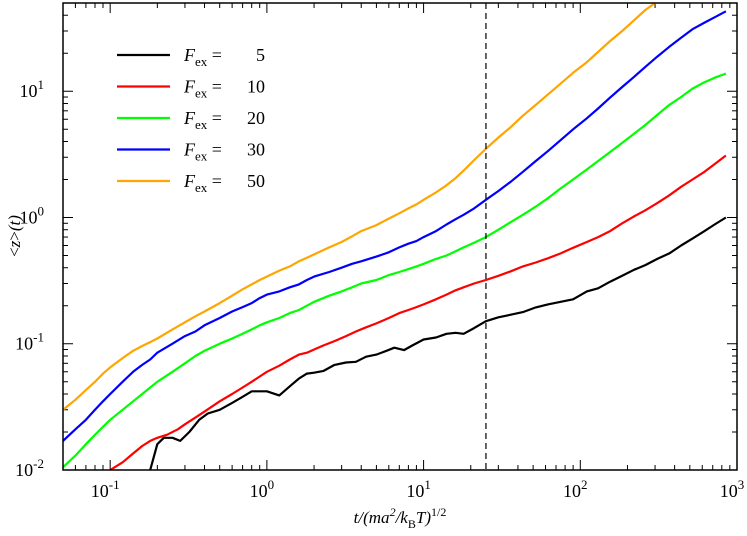 The height and width of the screenshot is (536, 747). What do you see at coordinates (575, 489) in the screenshot?
I see `x-tick-label: 10²` at bounding box center [575, 489].